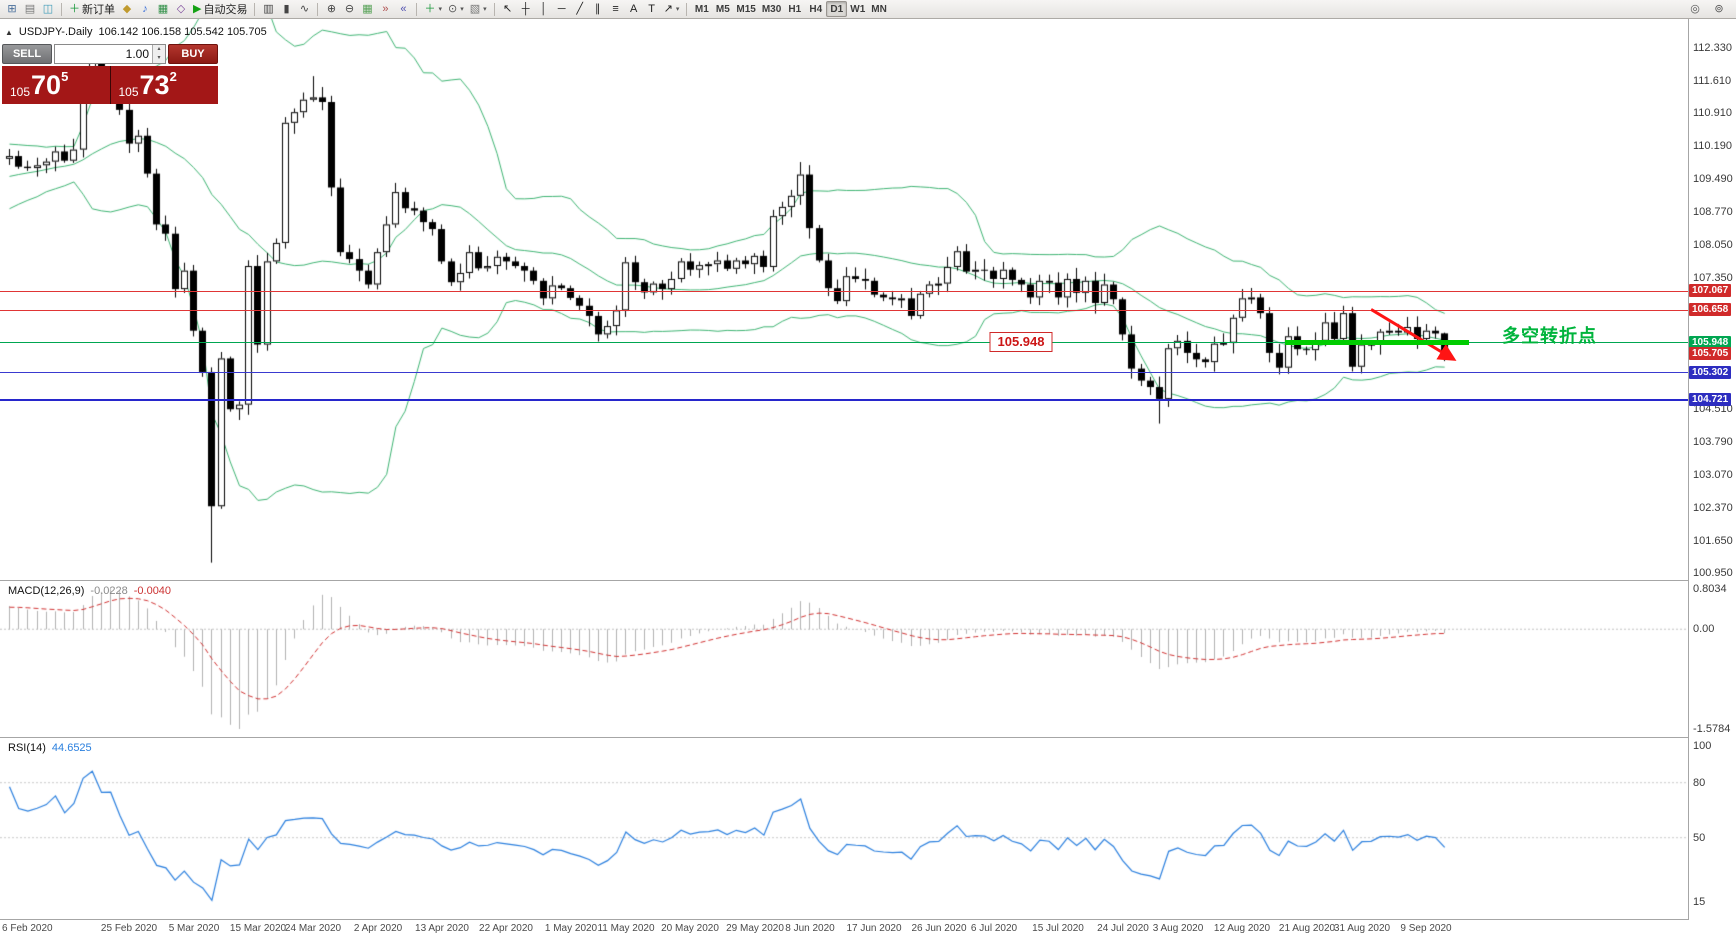 This screenshot has height=940, width=1736. I want to click on time-axis-label: 24 Mar 2020, so click(313, 928).